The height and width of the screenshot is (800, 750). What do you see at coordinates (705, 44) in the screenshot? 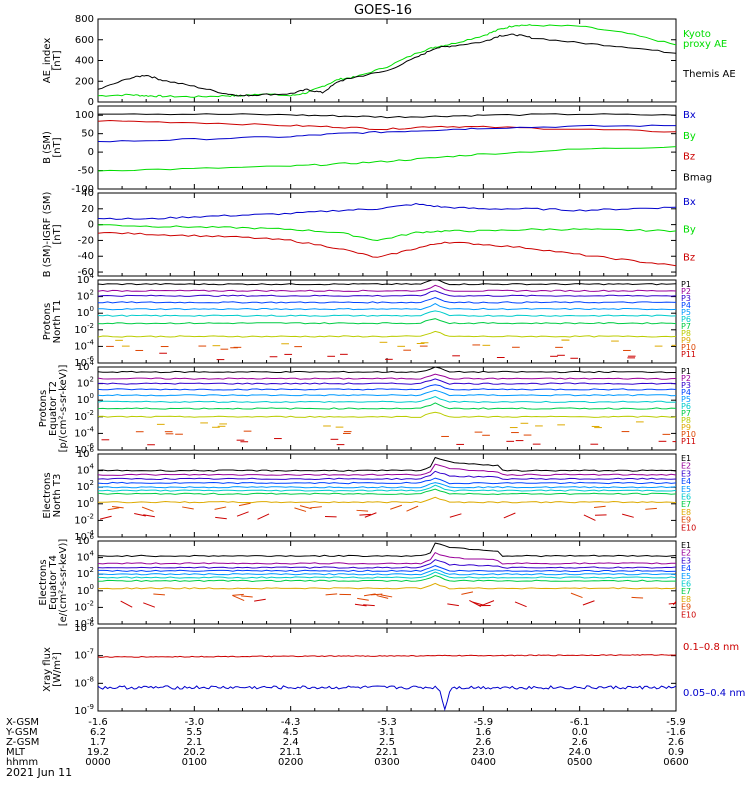
I see `legend-label: proxy AE` at bounding box center [705, 44].